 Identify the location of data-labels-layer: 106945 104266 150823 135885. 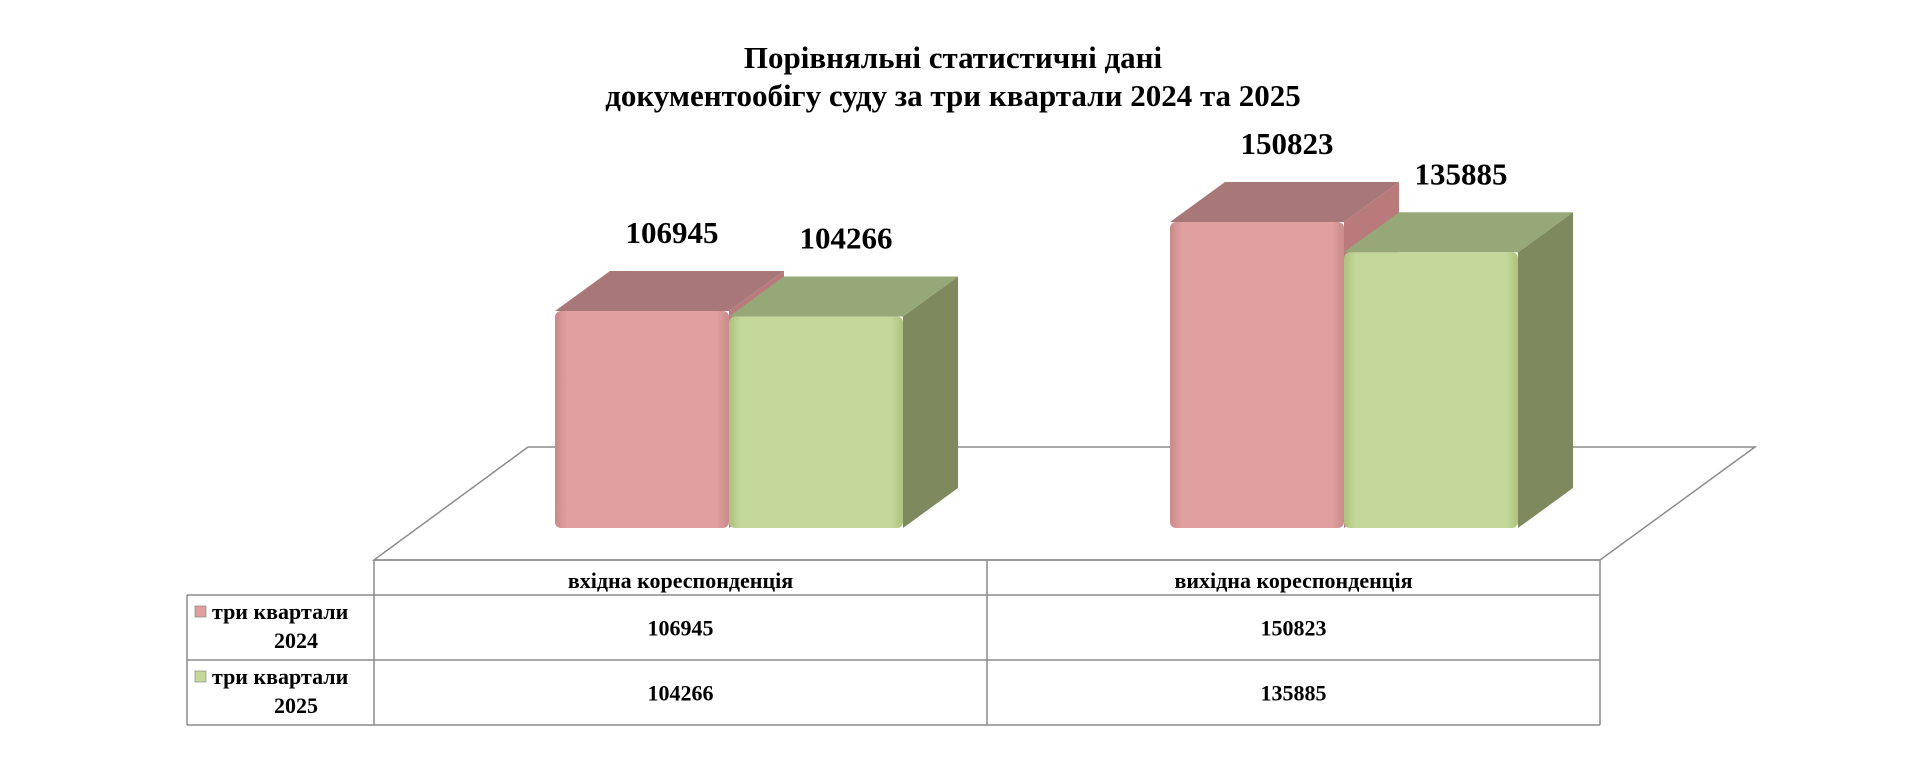
(1067, 190).